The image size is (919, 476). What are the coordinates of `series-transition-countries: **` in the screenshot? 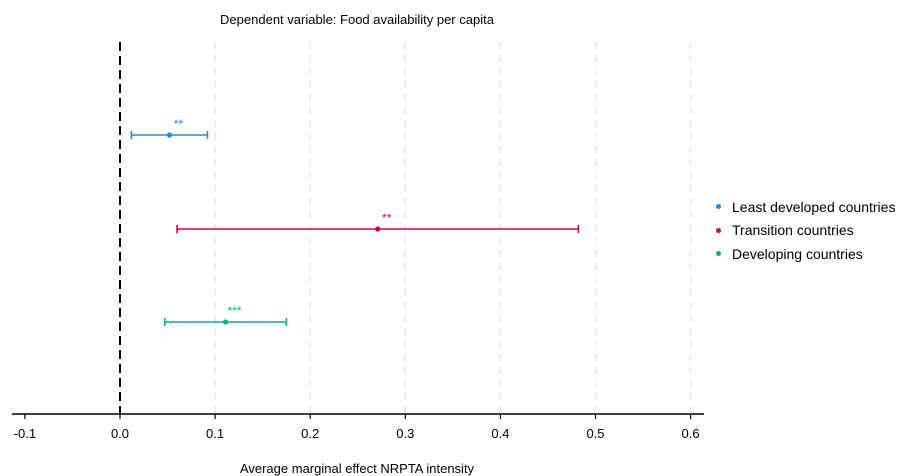 It's located at (378, 222).